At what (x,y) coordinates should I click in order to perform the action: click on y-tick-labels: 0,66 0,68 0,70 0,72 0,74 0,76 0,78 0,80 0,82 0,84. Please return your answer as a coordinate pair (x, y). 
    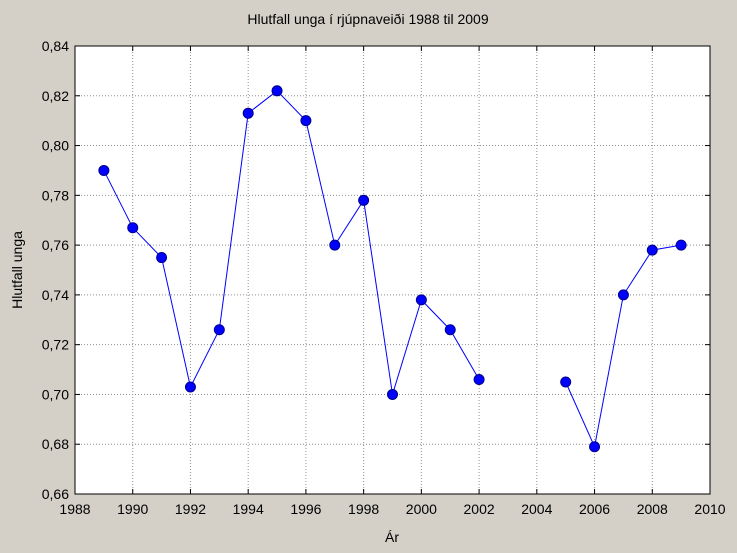
    Looking at the image, I should click on (55, 270).